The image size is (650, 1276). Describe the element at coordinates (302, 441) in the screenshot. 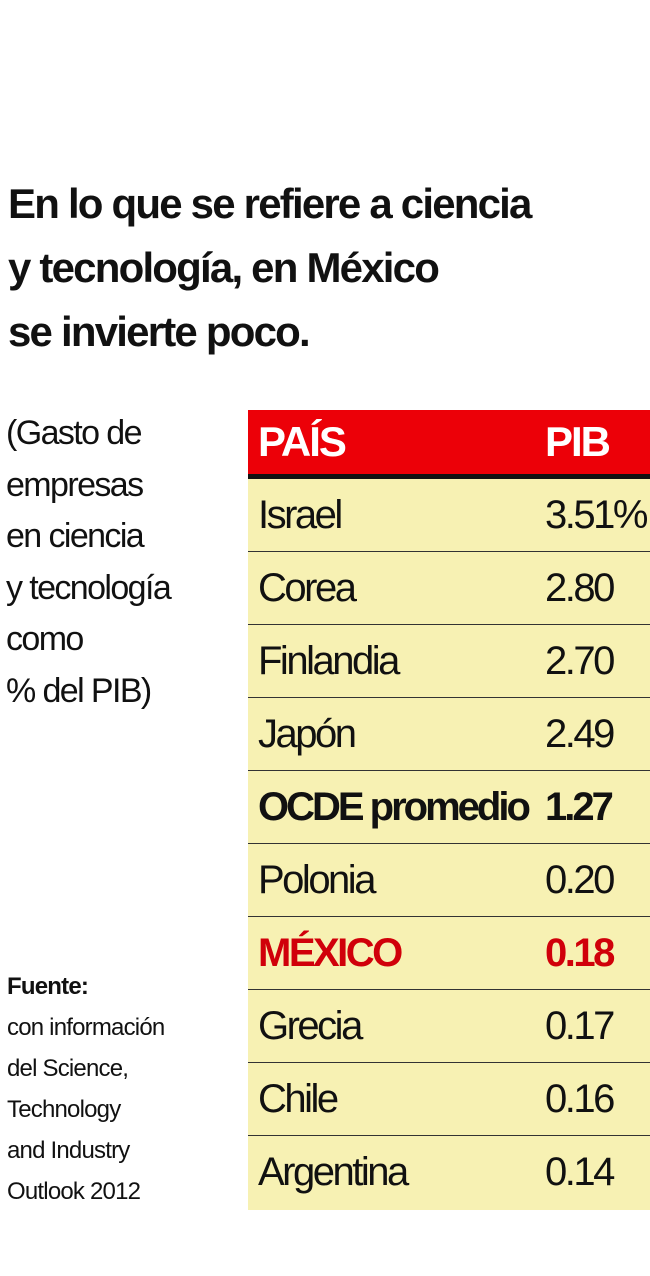

I see `column-header-country: PAÍS` at that location.